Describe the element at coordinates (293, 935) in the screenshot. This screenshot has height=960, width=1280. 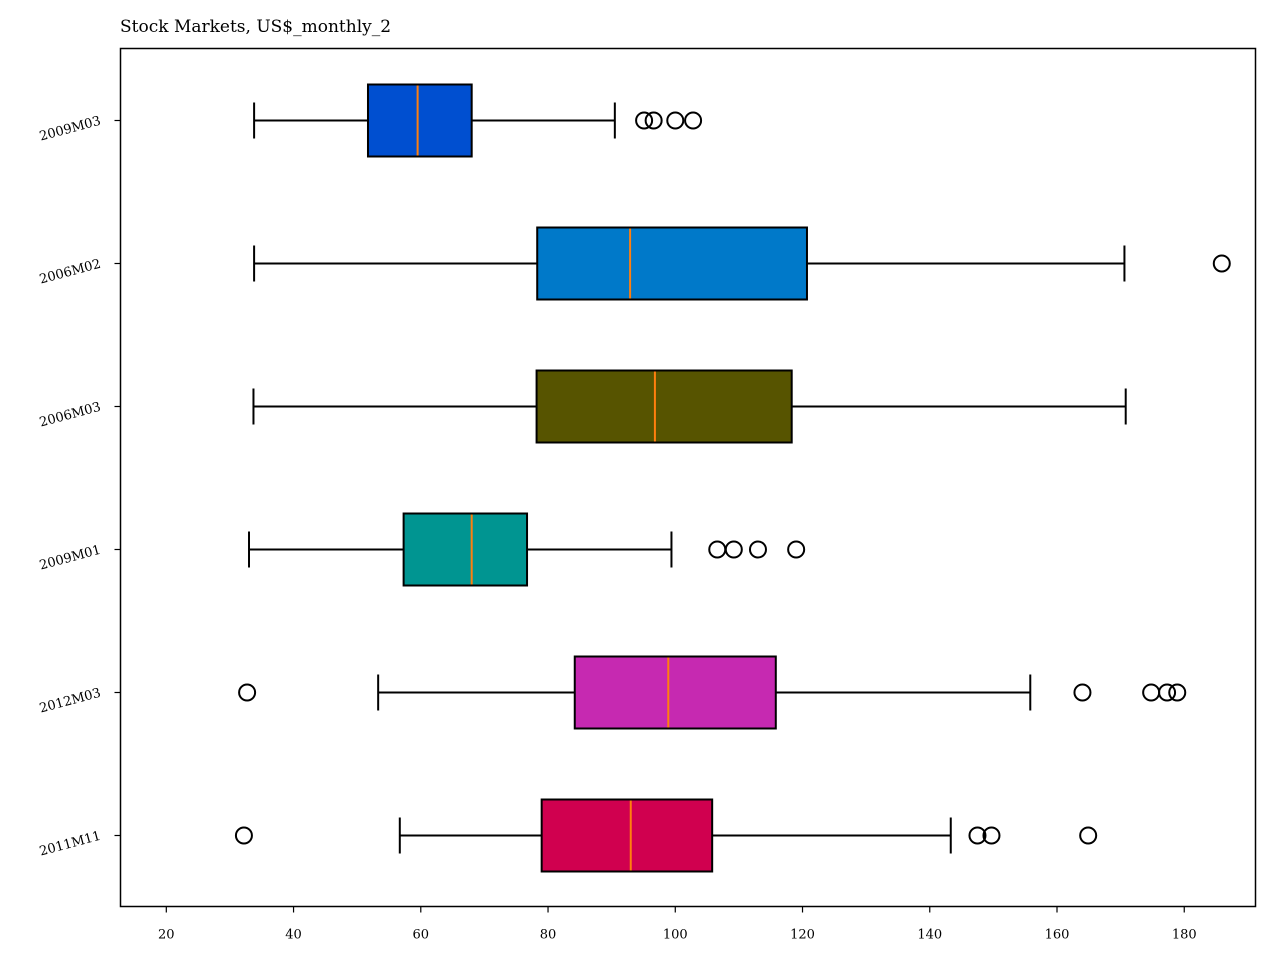
I see `x-tick-label: 40` at that location.